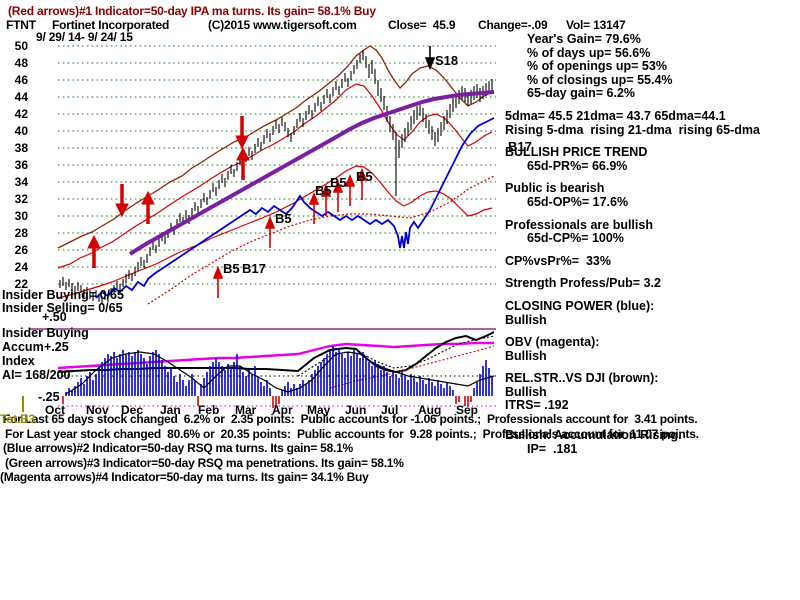  What do you see at coordinates (615, 115) in the screenshot?
I see `moving-average-values: 5dma= 45.5 21dma= 43.7 65dma=44.1` at bounding box center [615, 115].